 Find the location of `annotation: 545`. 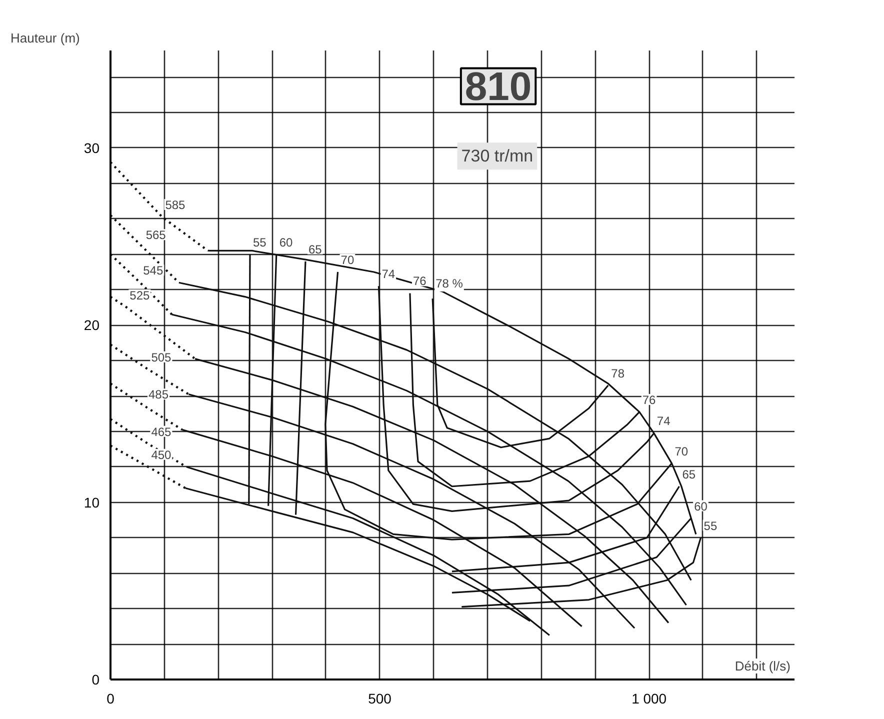

annotation: 545 is located at coordinates (153, 271).